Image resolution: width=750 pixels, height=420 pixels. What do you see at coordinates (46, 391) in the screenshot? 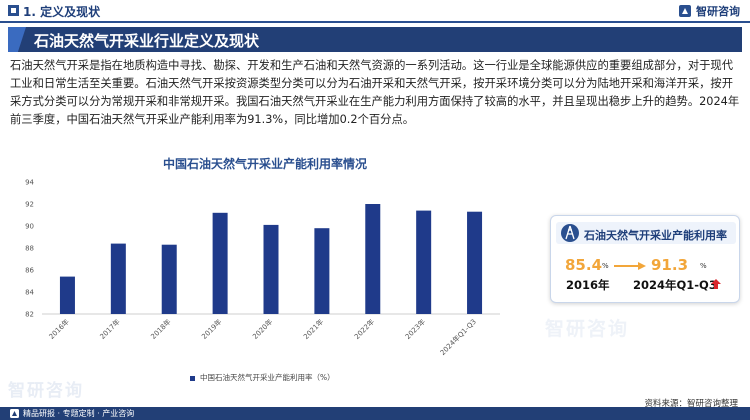
I see `watermark-left: 智研咨询` at bounding box center [46, 391].